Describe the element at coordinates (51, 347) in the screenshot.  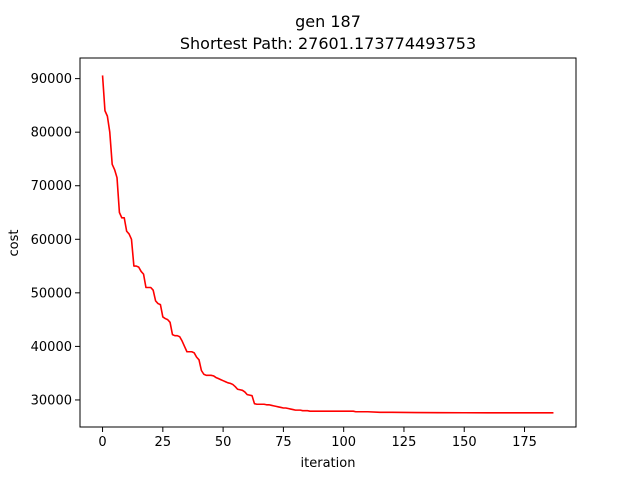
I see `y-tick-label: 40000` at that location.